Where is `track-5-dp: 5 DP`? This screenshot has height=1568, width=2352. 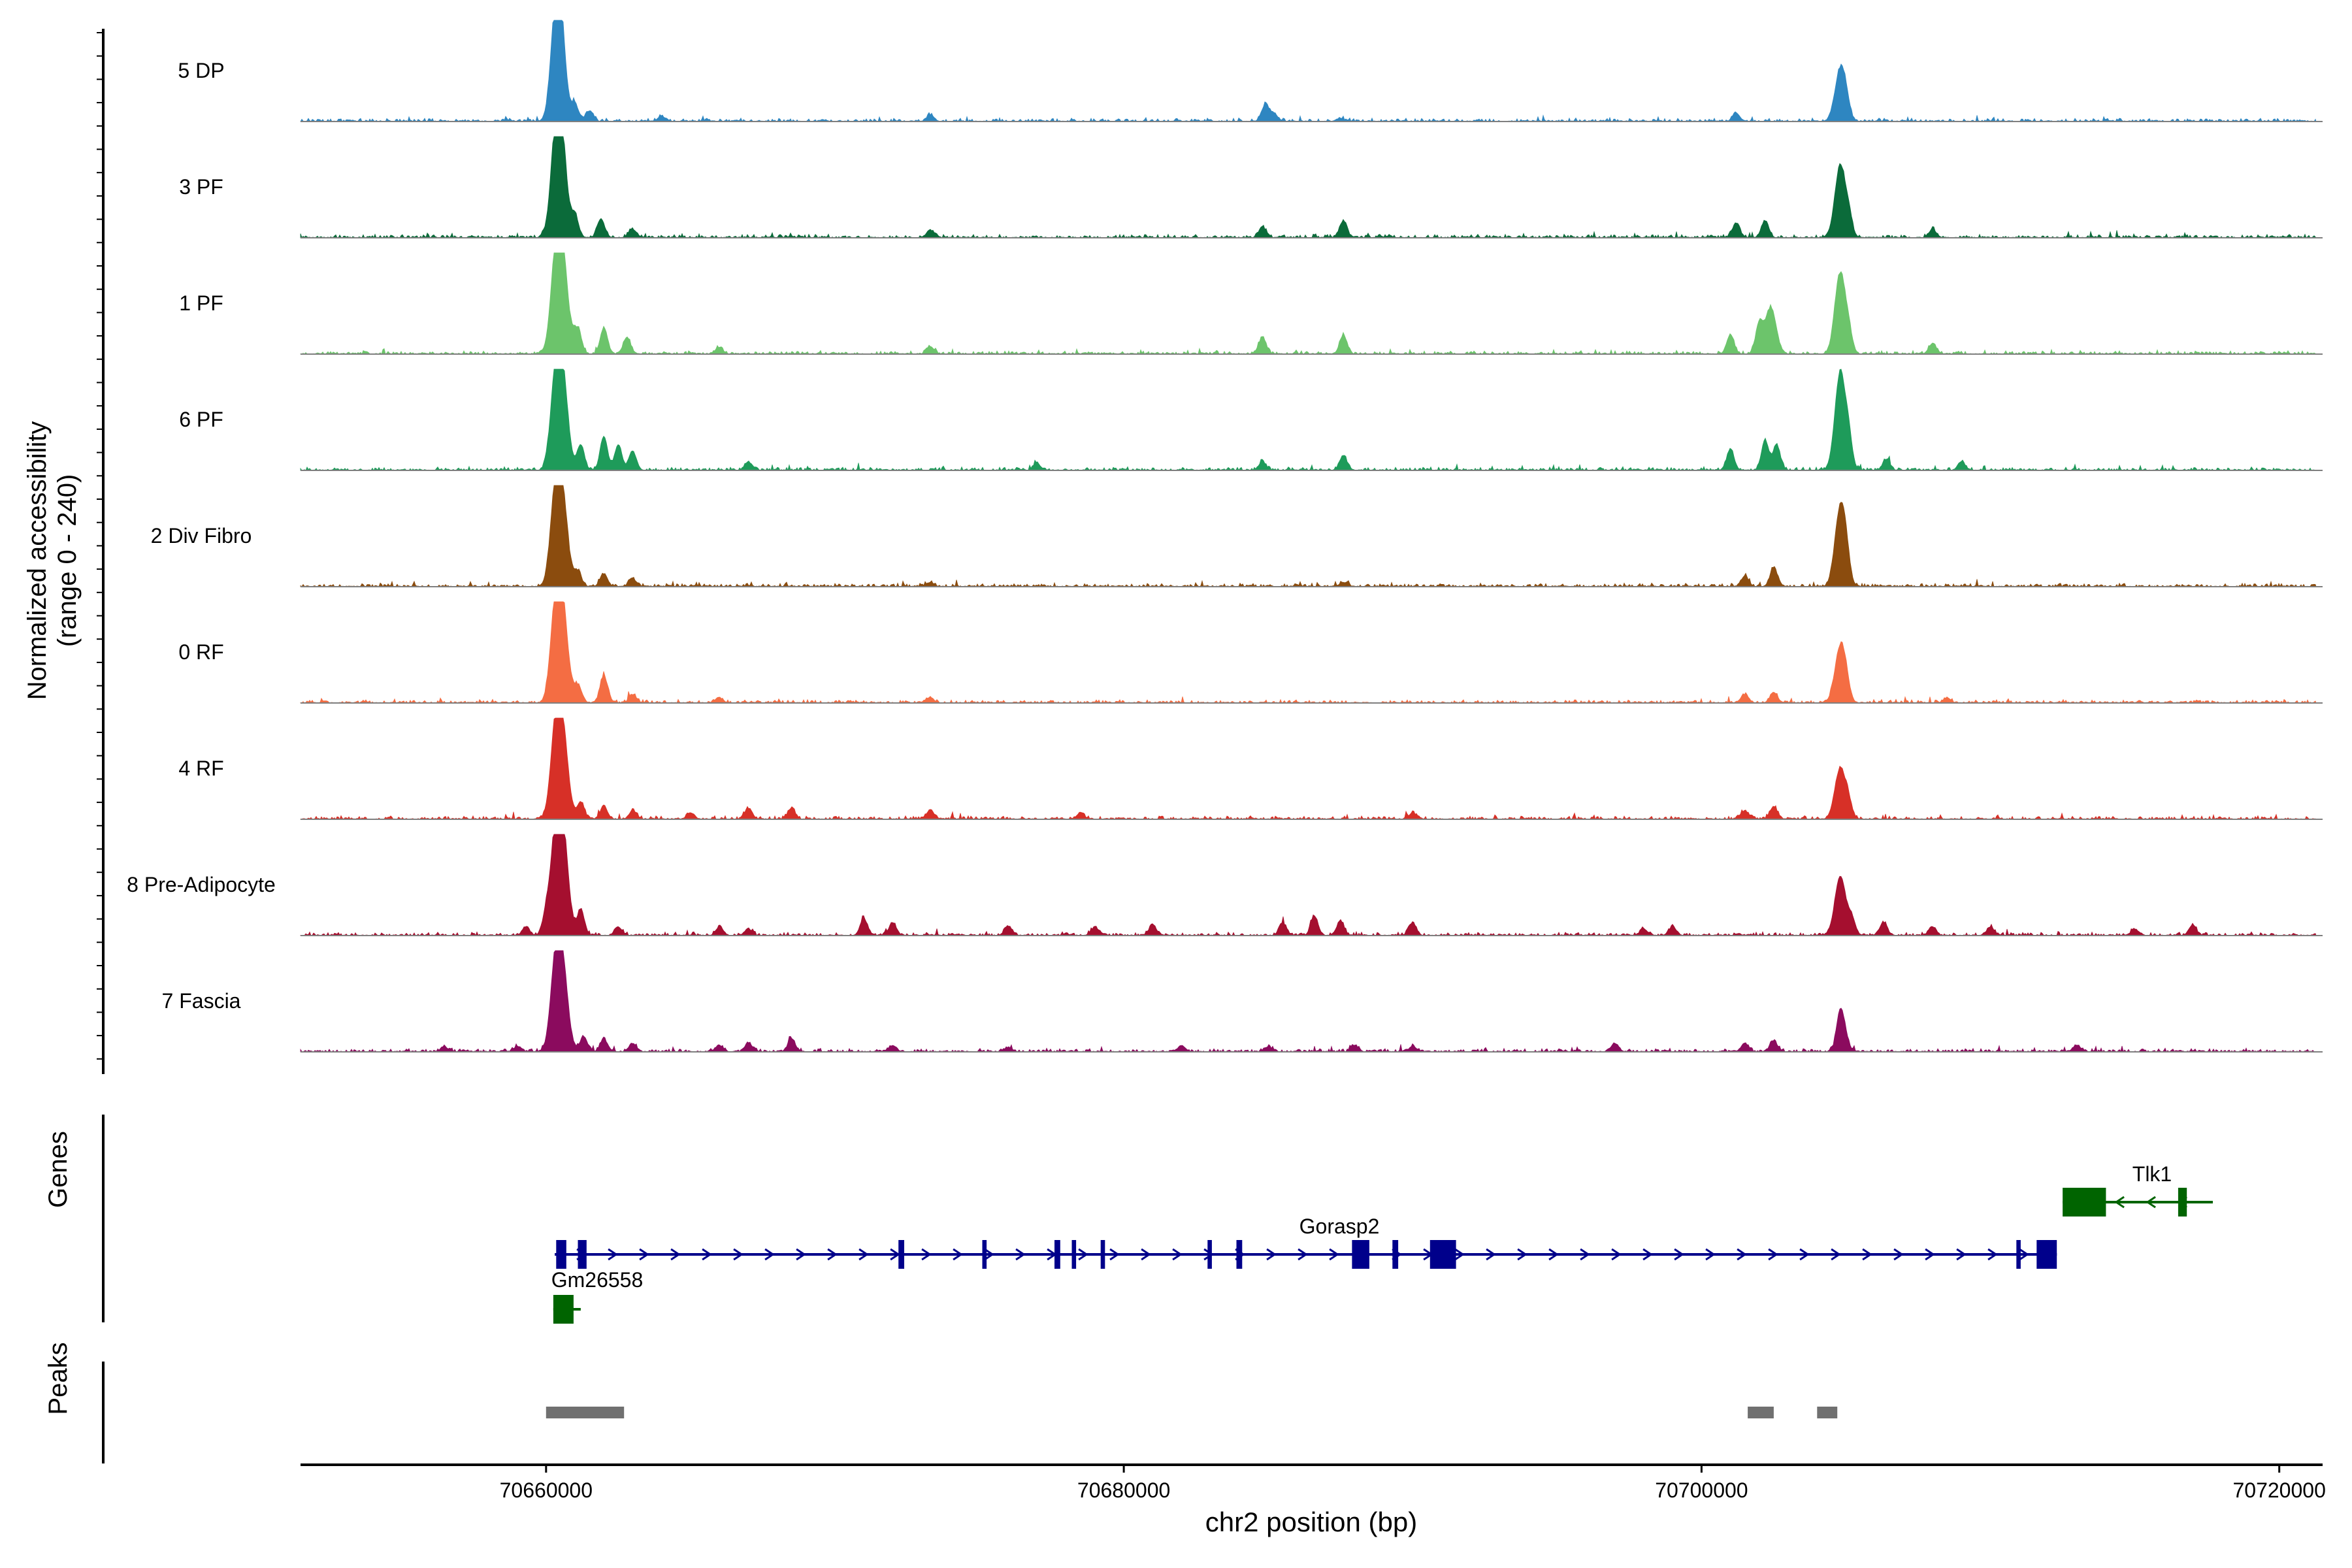 track-5-dp: 5 DP is located at coordinates (1250, 71).